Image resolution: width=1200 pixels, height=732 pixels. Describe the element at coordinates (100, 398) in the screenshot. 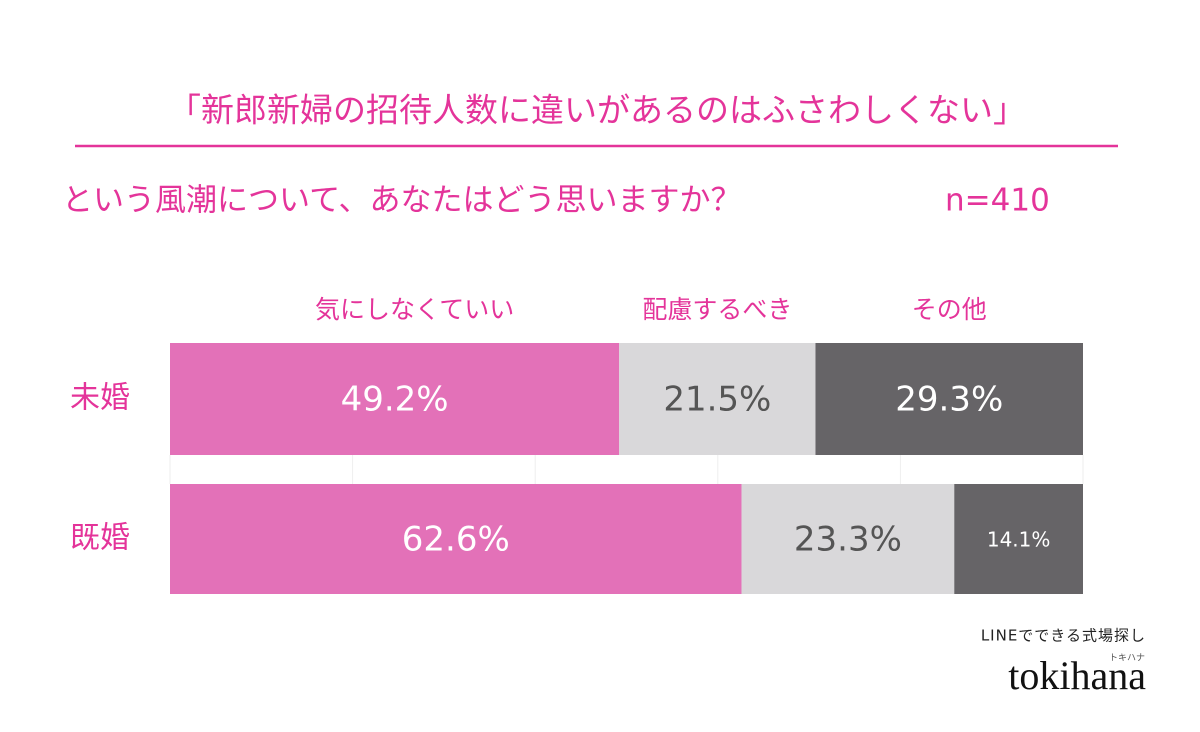

I see `category-label: 未婚` at that location.